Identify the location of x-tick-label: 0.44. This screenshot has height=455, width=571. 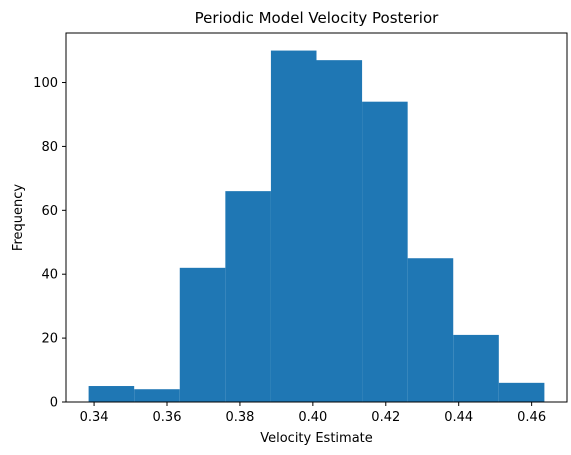
(458, 417).